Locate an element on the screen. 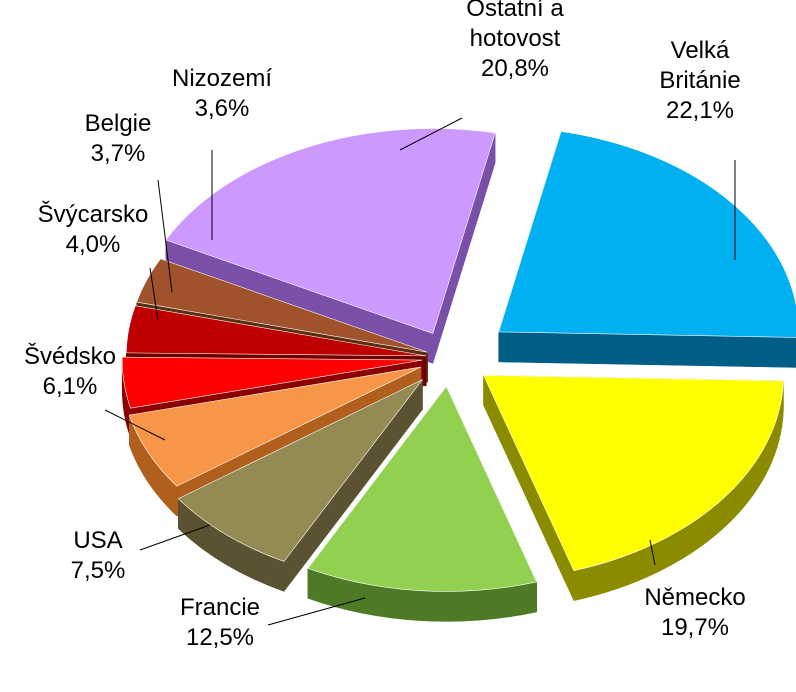 The image size is (796, 692). label-ostatni-a-hotovost: Ostatní a hotovost 20,8% is located at coordinates (515, 41).